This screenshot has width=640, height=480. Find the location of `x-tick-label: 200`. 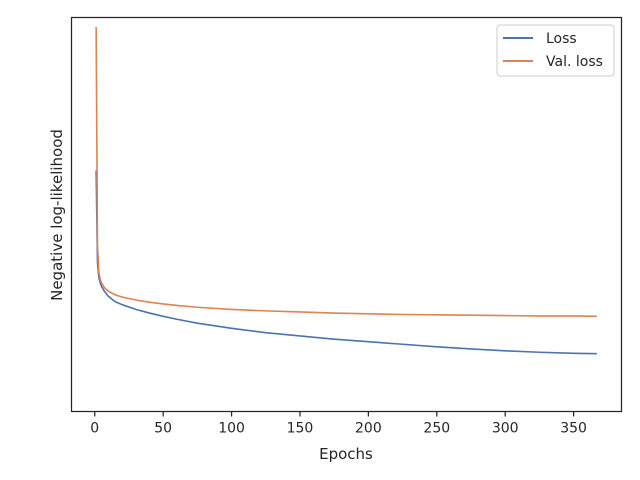

x-tick-label: 200 is located at coordinates (368, 429).